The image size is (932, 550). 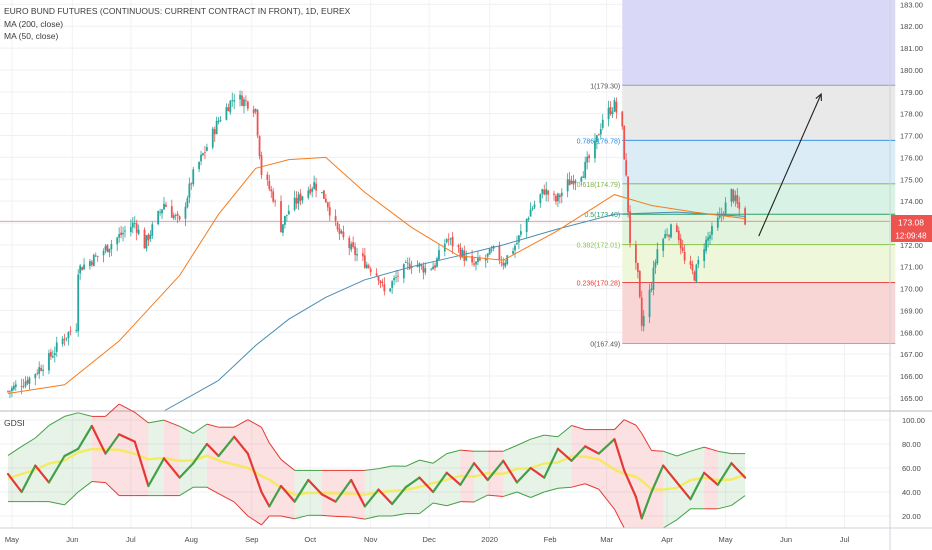 What do you see at coordinates (667, 539) in the screenshot?
I see `time-tick-label: Apr` at bounding box center [667, 539].